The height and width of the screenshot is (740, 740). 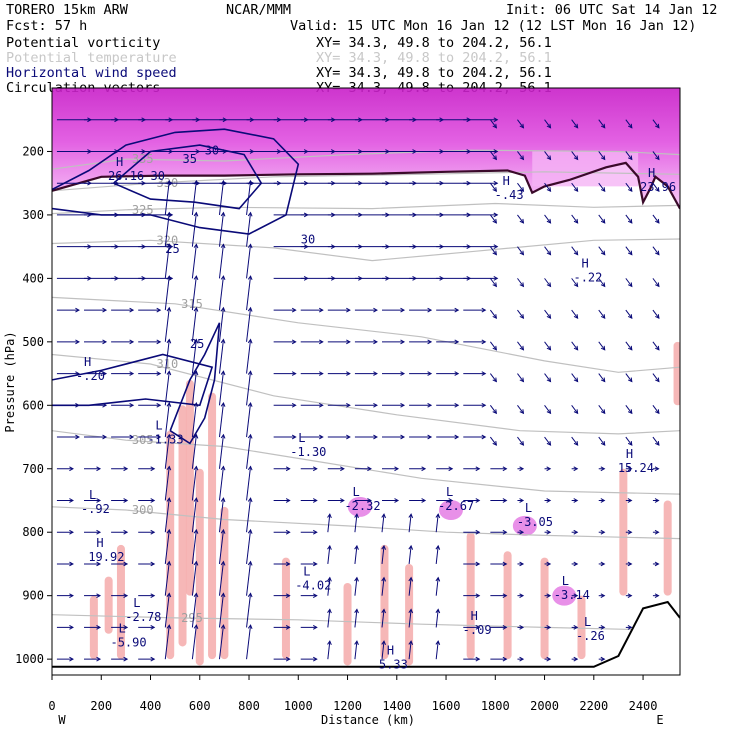 What do you see at coordinates (611, 10) in the screenshot?
I see `init-time: Init: 06 UTC Sat 14 Jan 12` at bounding box center [611, 10].